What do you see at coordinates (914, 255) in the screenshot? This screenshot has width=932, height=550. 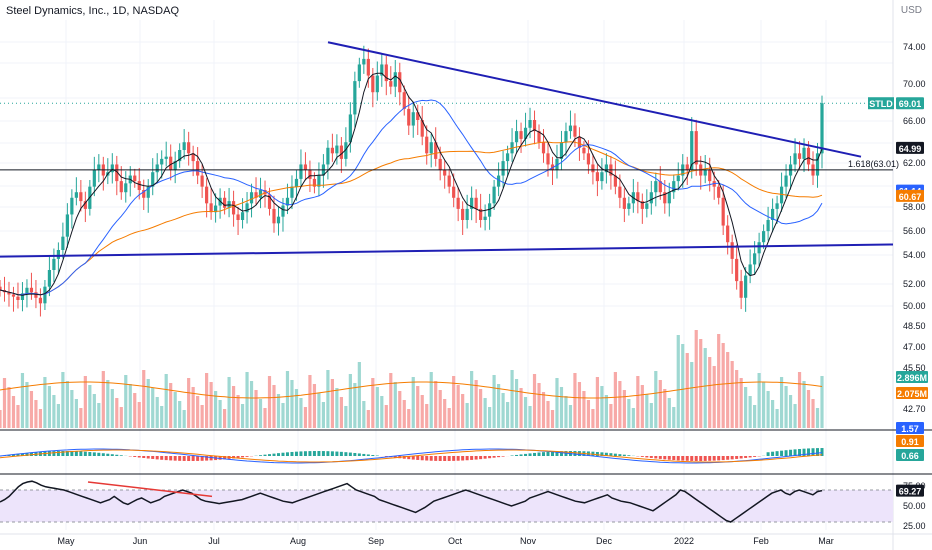 I see `price-axis-tick: 54.00` at bounding box center [914, 255].